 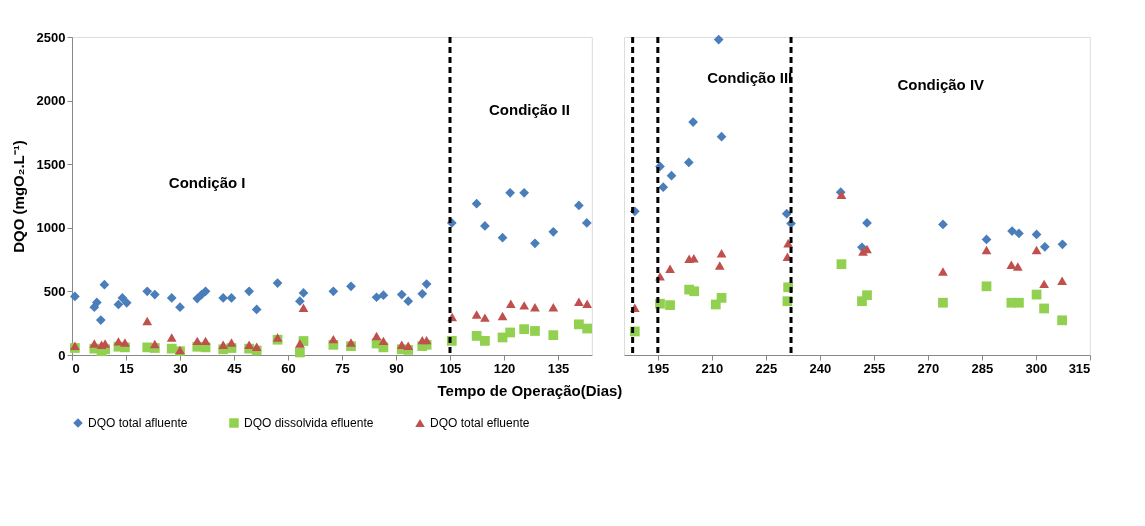 I want to click on x-tick-label: 285, so click(x=982, y=368).